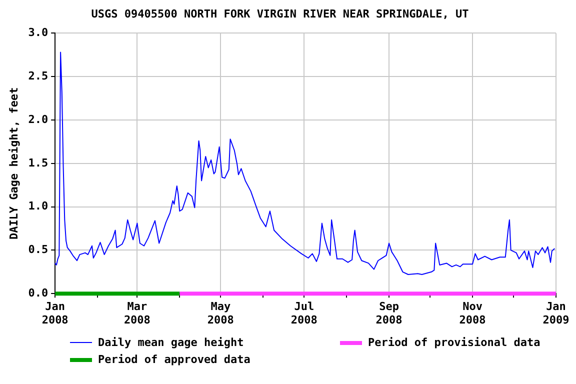 This screenshot has width=576, height=384. I want to click on y-tick-label: 0.0, so click(38, 293).